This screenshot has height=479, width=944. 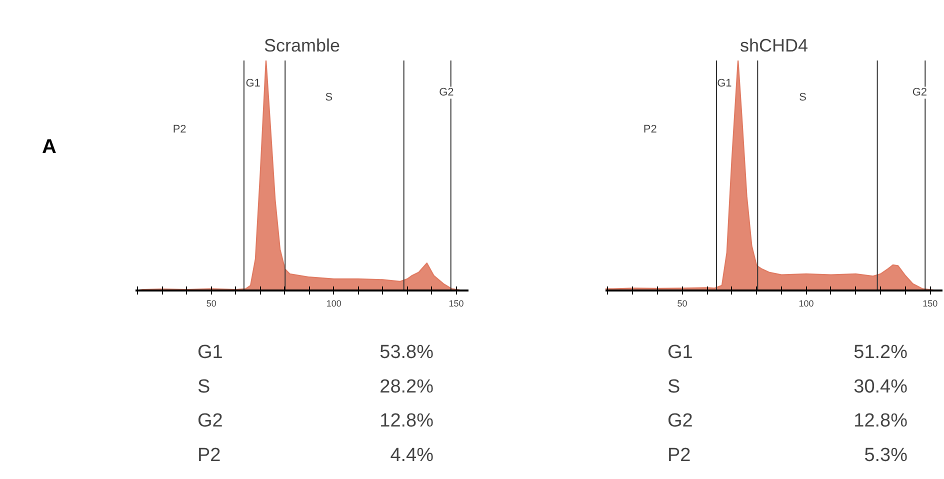 I want to click on text: G1 51.2%, so click(x=788, y=352).